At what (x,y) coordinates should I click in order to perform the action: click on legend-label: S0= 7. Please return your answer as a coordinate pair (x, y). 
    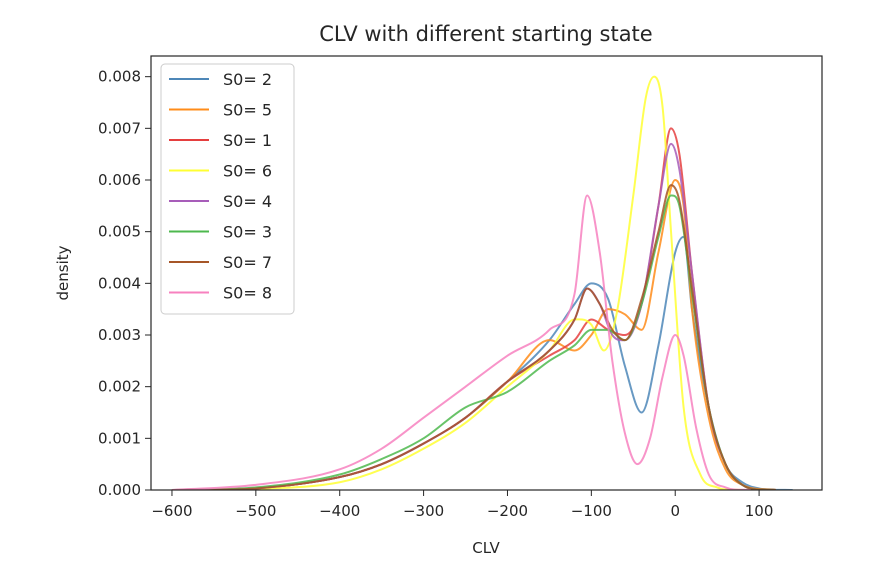
    Looking at the image, I should click on (247, 262).